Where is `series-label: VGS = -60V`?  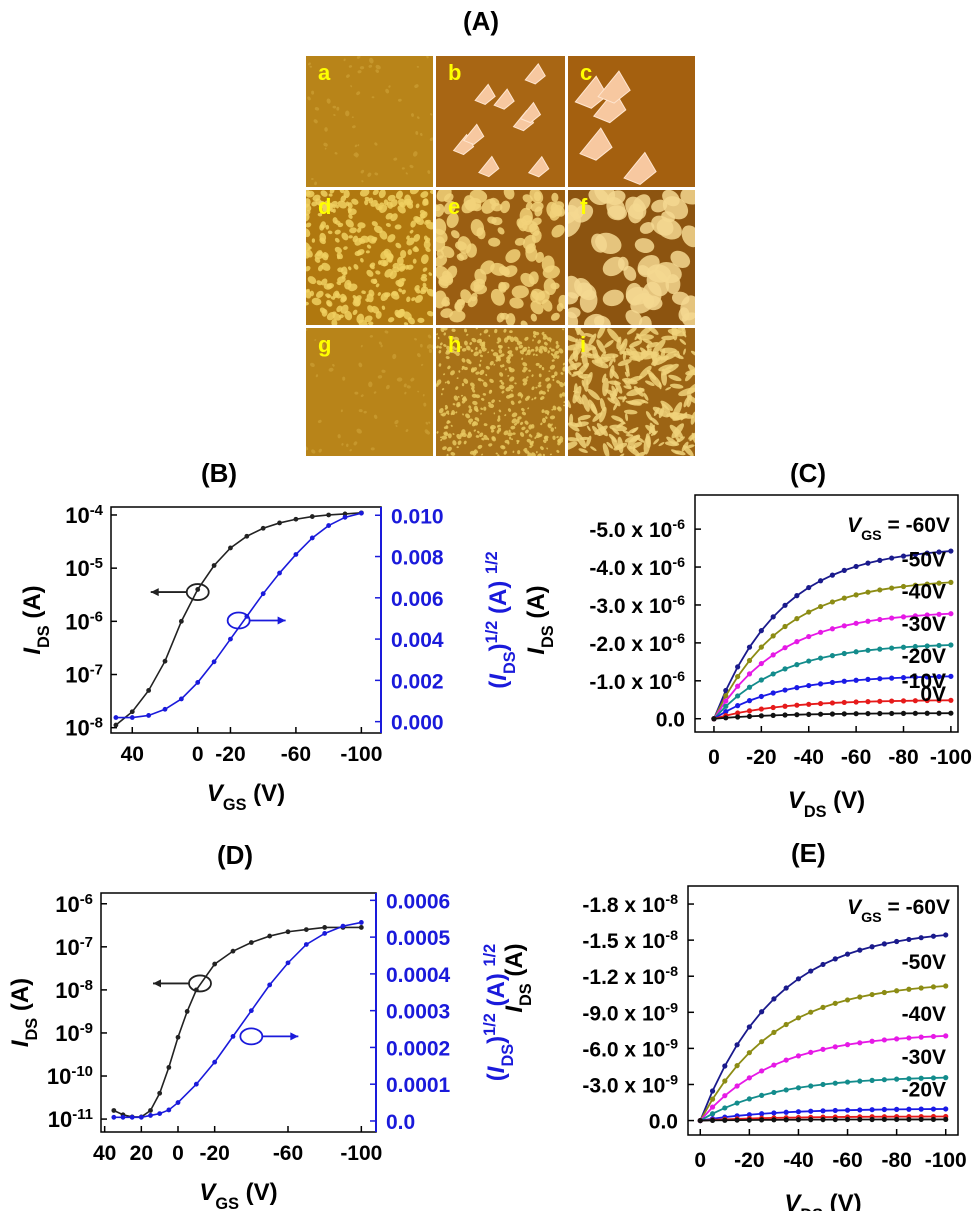 series-label: VGS = -60V is located at coordinates (898, 911).